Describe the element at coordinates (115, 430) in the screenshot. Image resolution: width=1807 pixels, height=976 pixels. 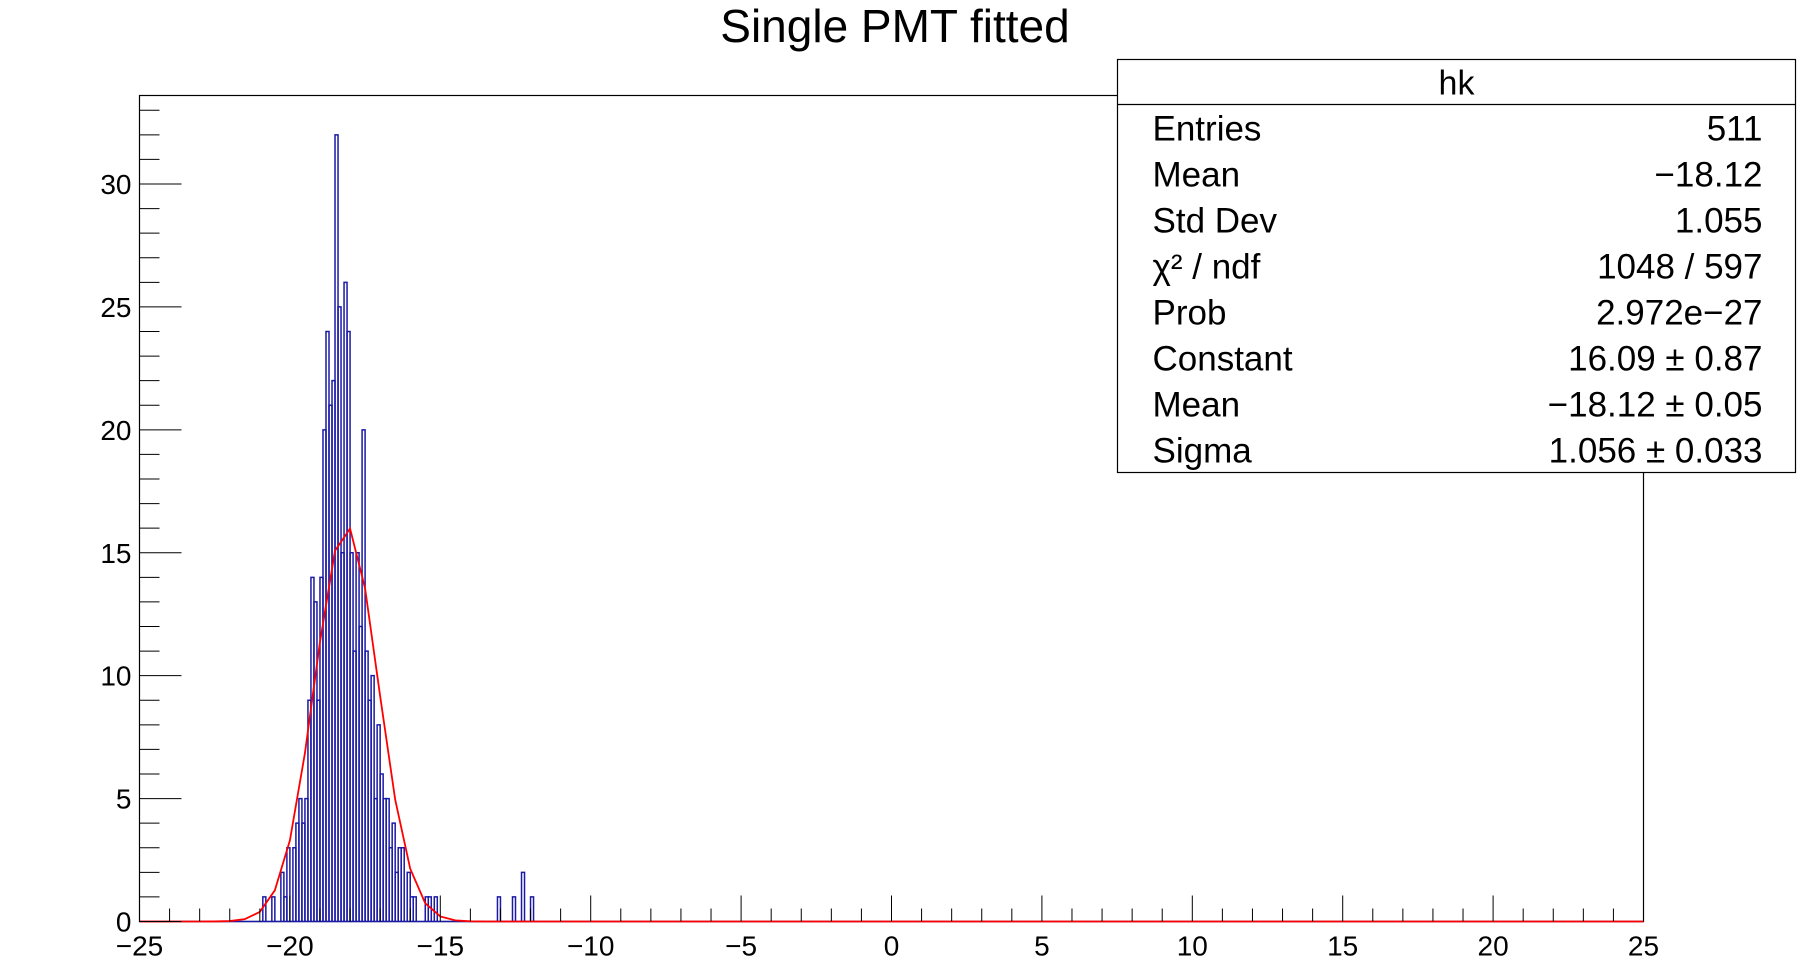
I see `y-tick-label: 20` at that location.